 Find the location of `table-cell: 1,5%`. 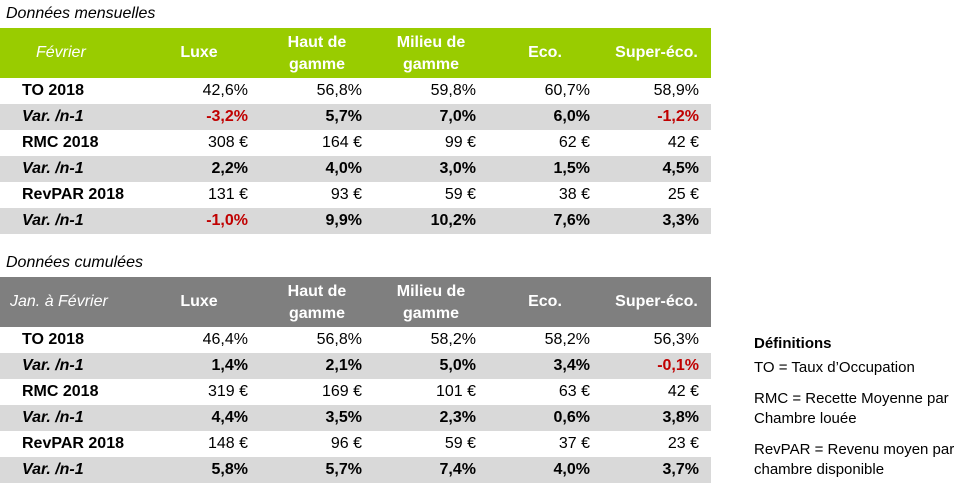

table-cell: 1,5% is located at coordinates (545, 169).